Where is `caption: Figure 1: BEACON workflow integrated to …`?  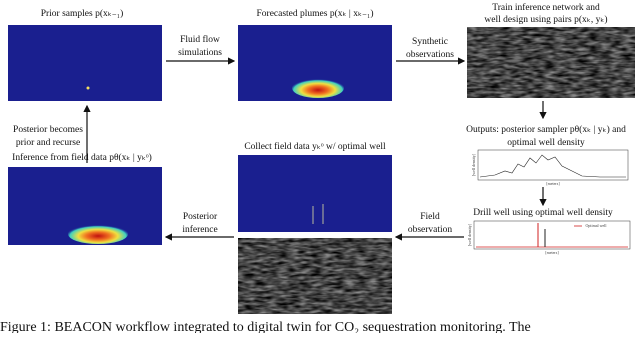
caption: Figure 1: BEACON workflow integrated to … is located at coordinates (265, 326).